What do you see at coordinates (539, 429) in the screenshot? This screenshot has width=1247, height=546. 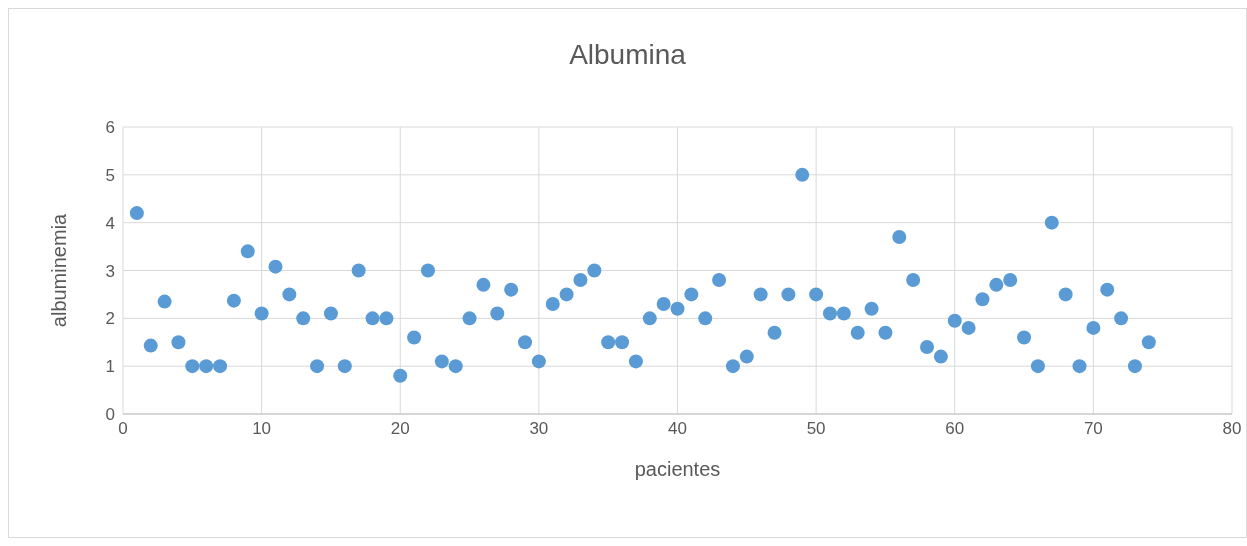 I see `x-tick-label: 30` at bounding box center [539, 429].